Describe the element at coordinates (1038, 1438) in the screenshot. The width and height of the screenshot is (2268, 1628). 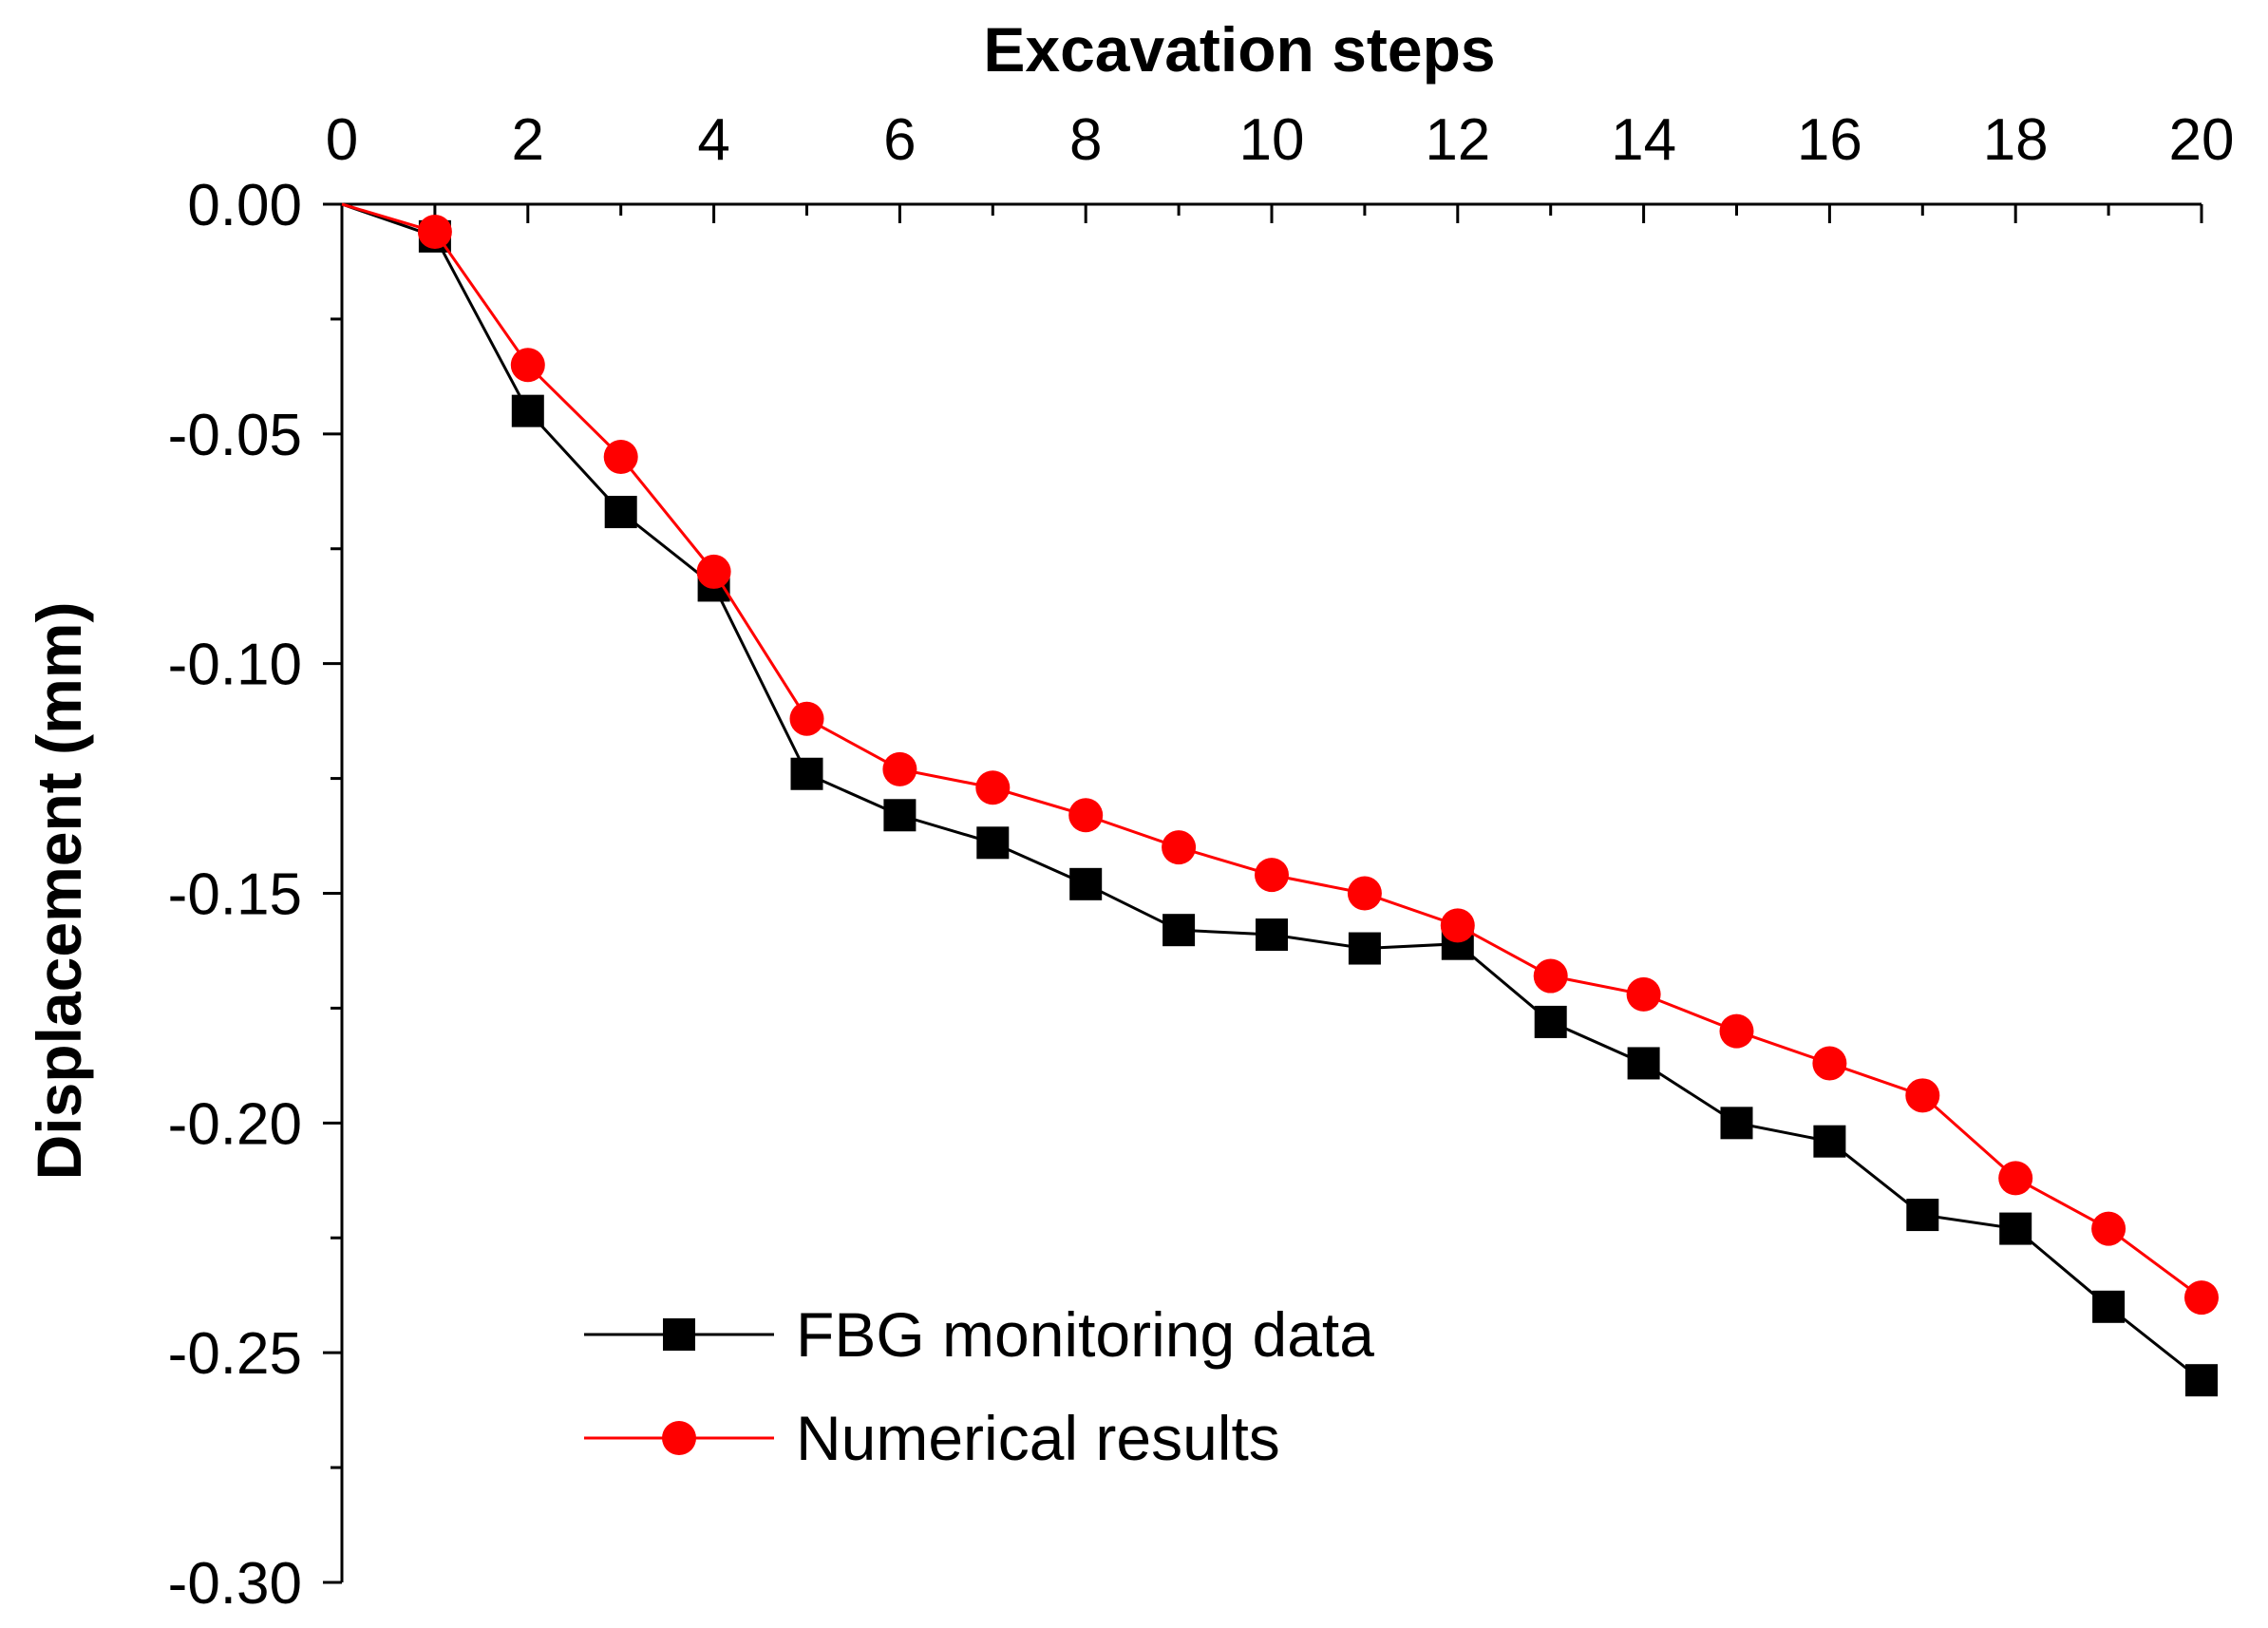
I see `legend-label-numerical: Numerical results` at that location.